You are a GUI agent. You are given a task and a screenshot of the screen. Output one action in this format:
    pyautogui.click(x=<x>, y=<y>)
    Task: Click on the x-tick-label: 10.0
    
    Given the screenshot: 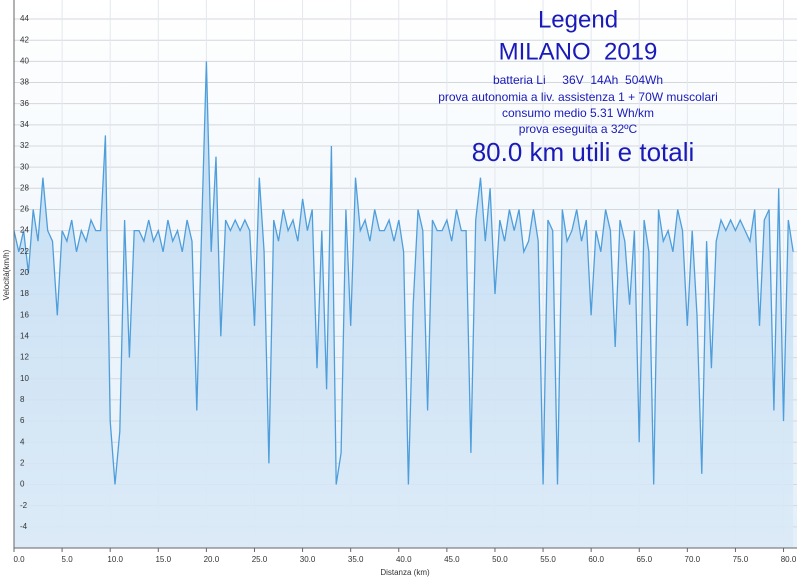 What is the action you would take?
    pyautogui.click(x=115, y=559)
    